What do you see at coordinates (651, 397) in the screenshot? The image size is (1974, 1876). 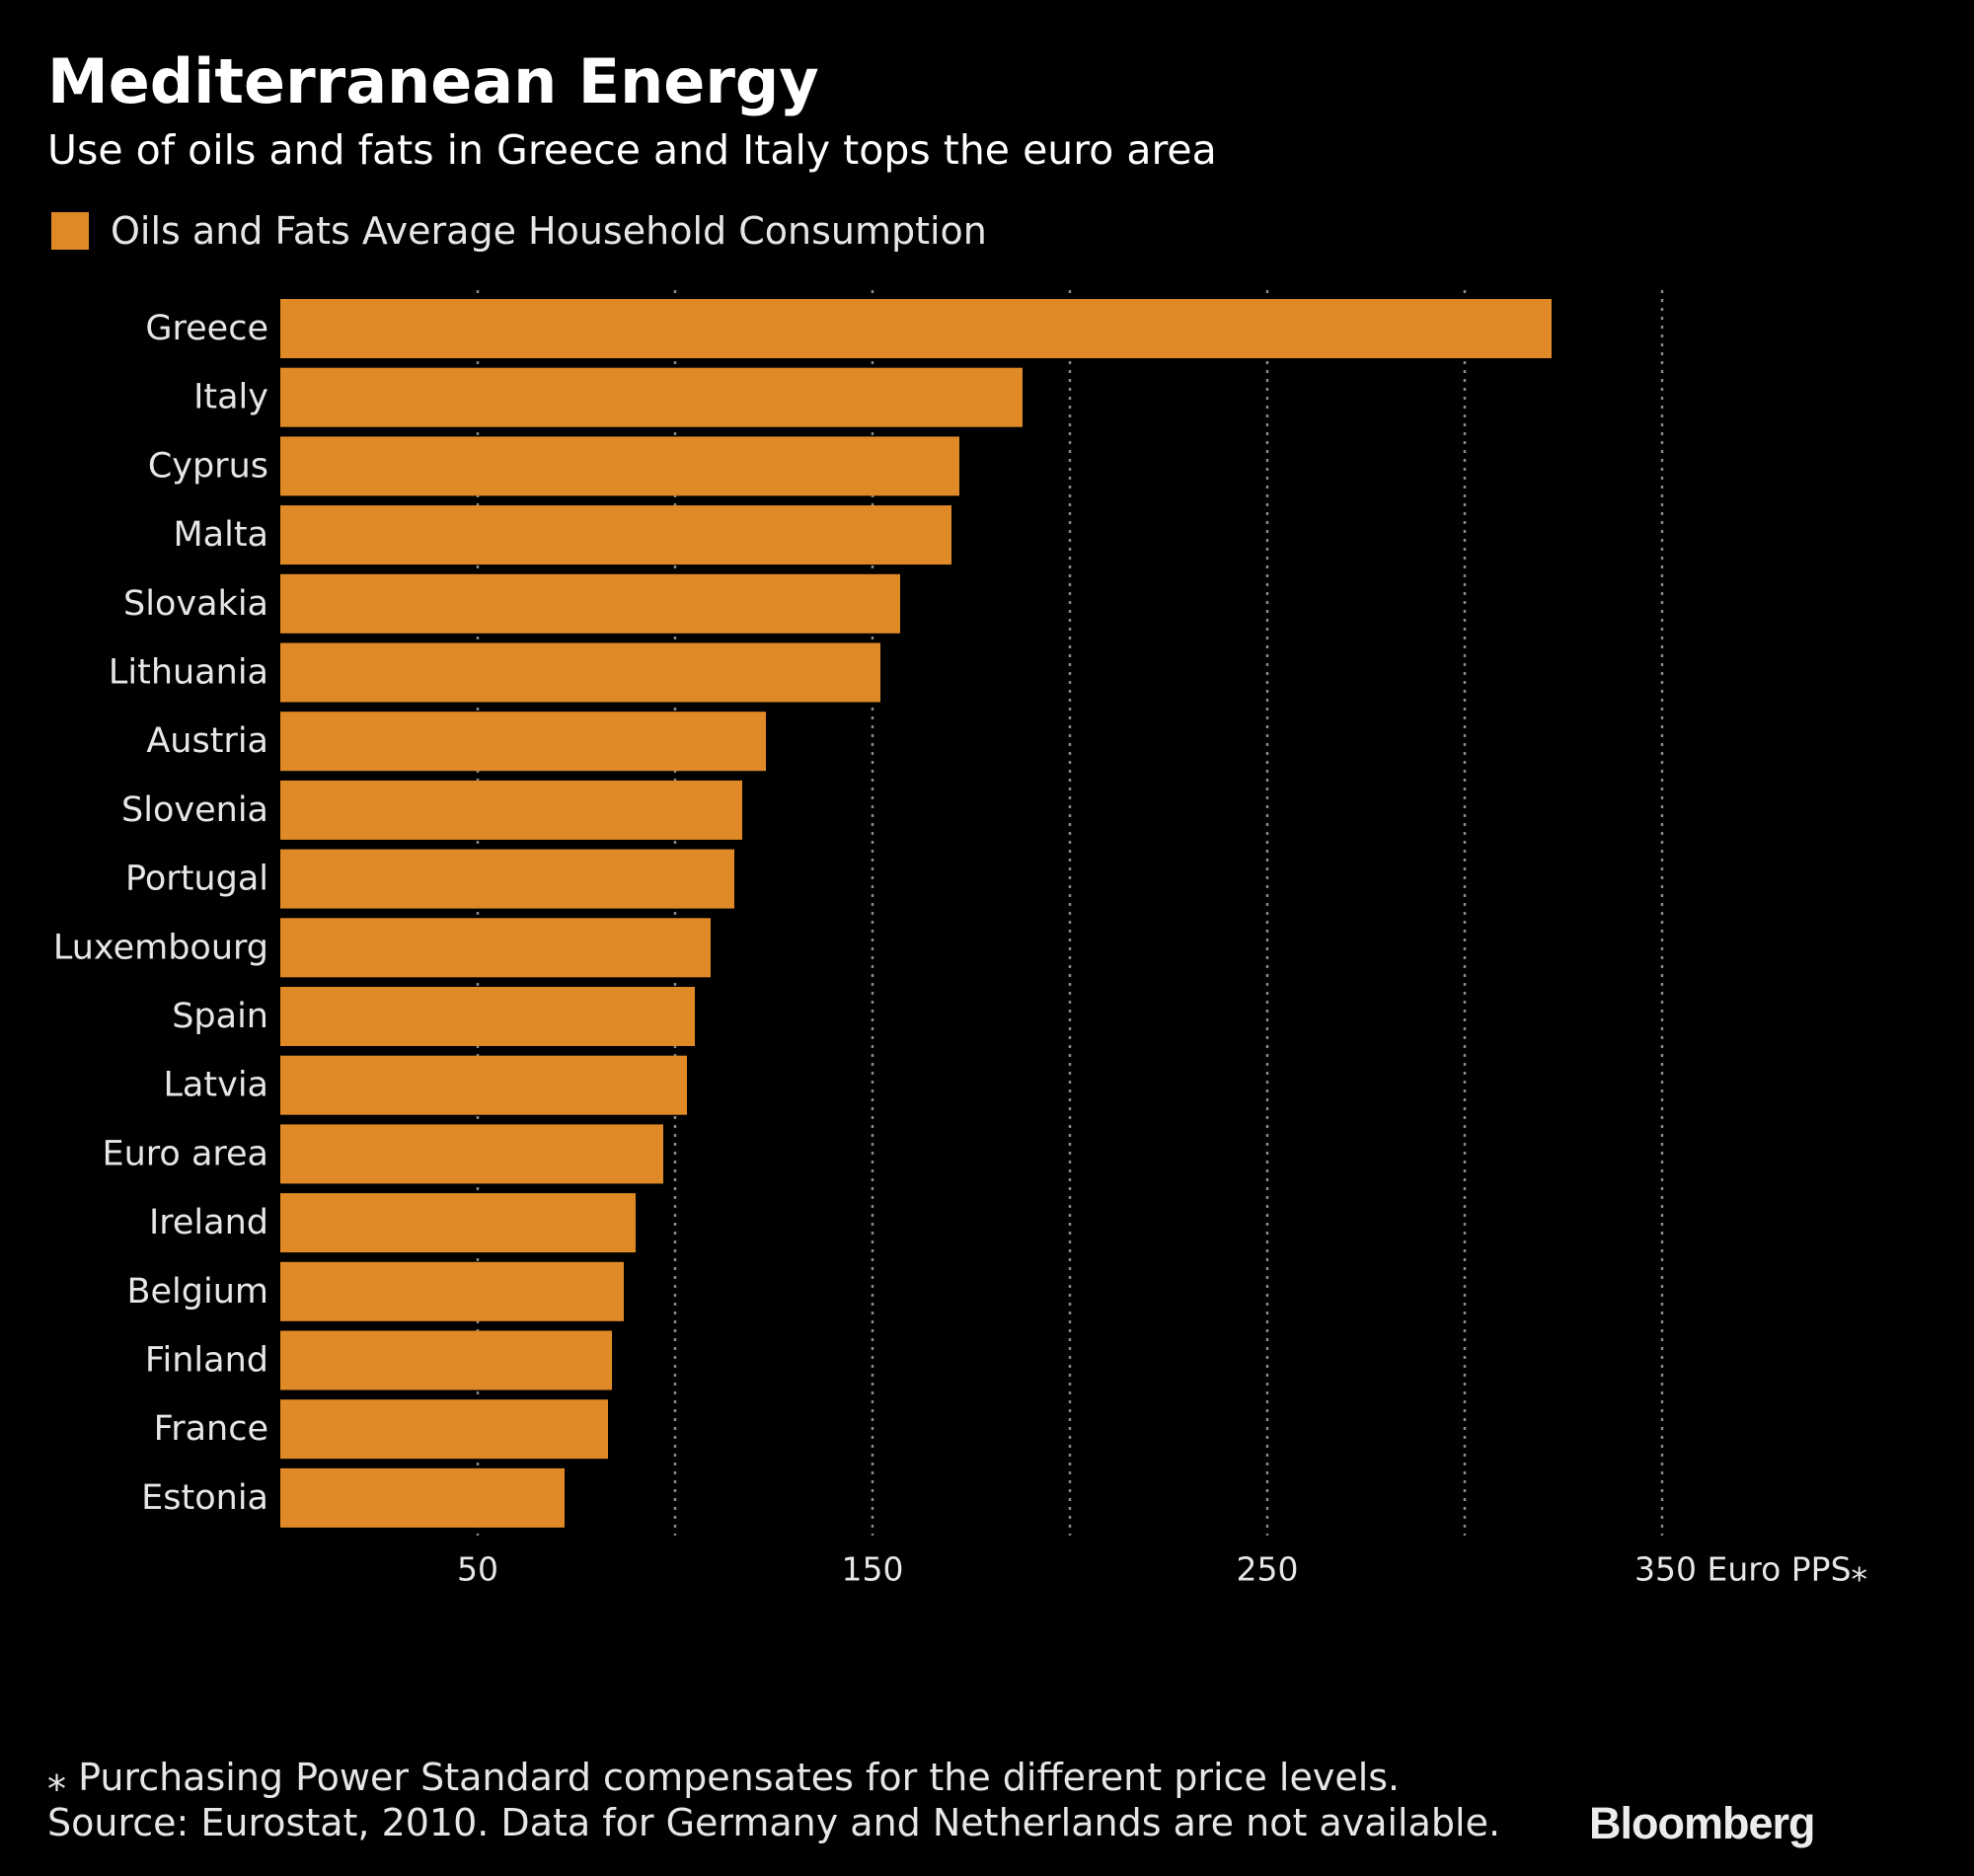 I see `bar-italy` at bounding box center [651, 397].